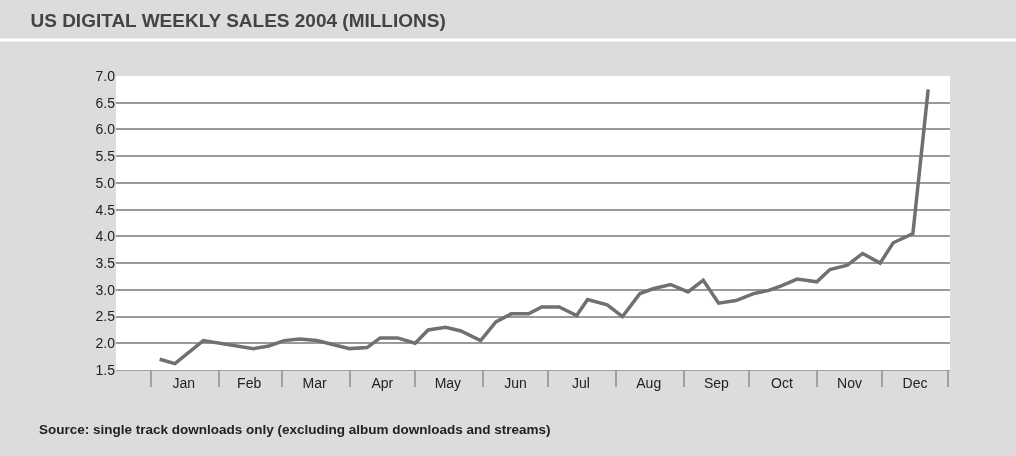 This screenshot has width=1016, height=456. Describe the element at coordinates (249, 382) in the screenshot. I see `x-tick-label: Feb` at that location.